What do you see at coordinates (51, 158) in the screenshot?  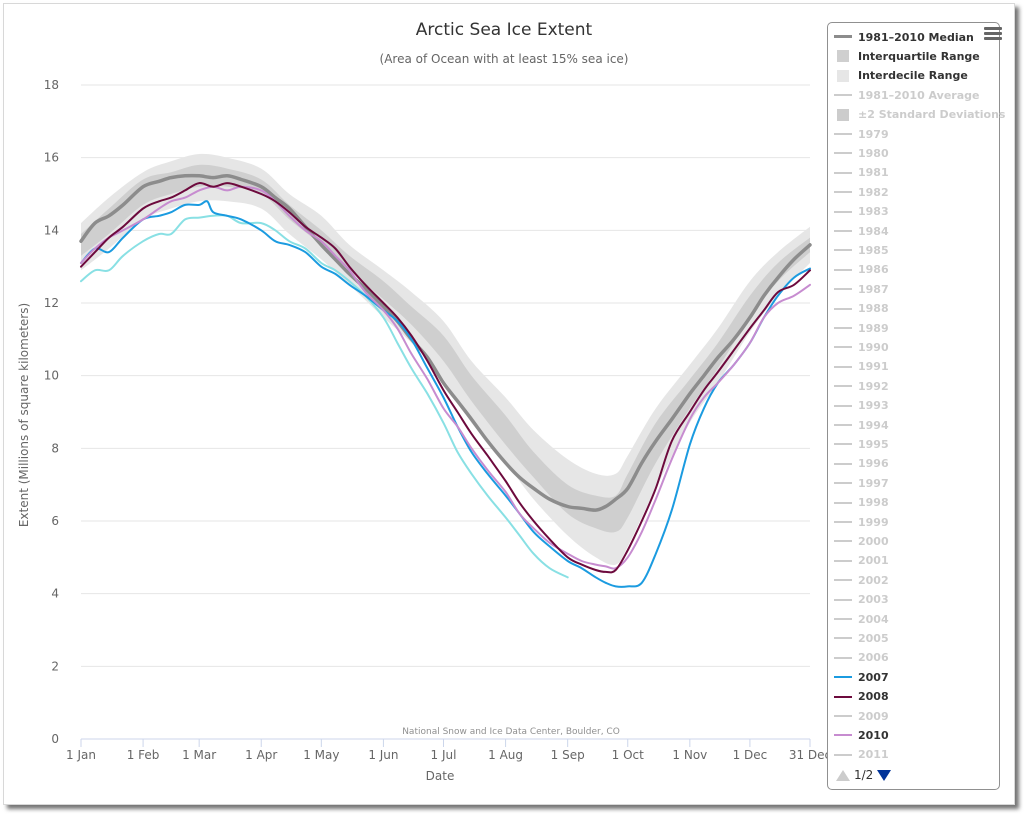 I see `y-tick-label: 16` at bounding box center [51, 158].